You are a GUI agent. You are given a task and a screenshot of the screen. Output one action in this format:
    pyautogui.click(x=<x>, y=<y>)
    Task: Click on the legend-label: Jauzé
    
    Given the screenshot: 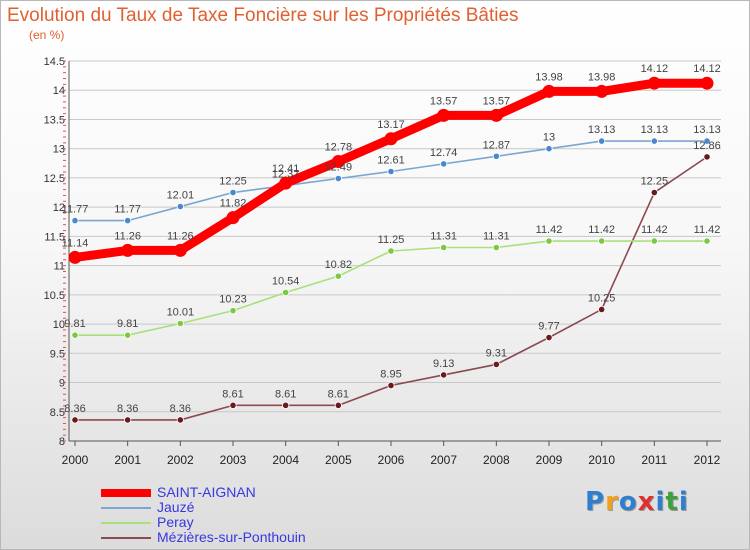 What is the action you would take?
    pyautogui.click(x=176, y=507)
    